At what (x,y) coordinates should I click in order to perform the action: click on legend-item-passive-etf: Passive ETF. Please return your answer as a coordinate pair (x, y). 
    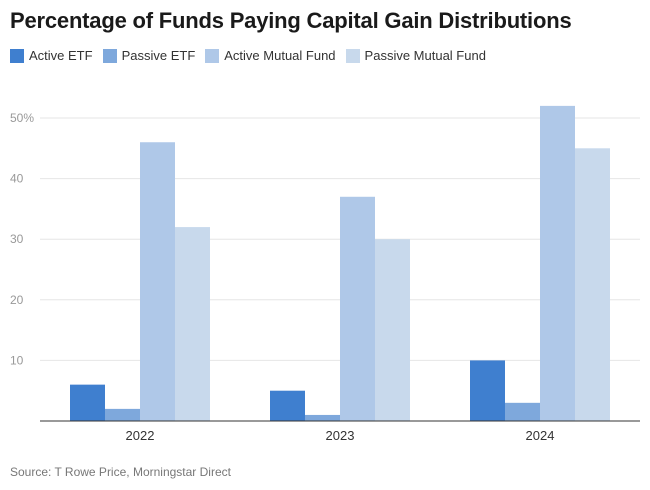
    Looking at the image, I should click on (149, 55).